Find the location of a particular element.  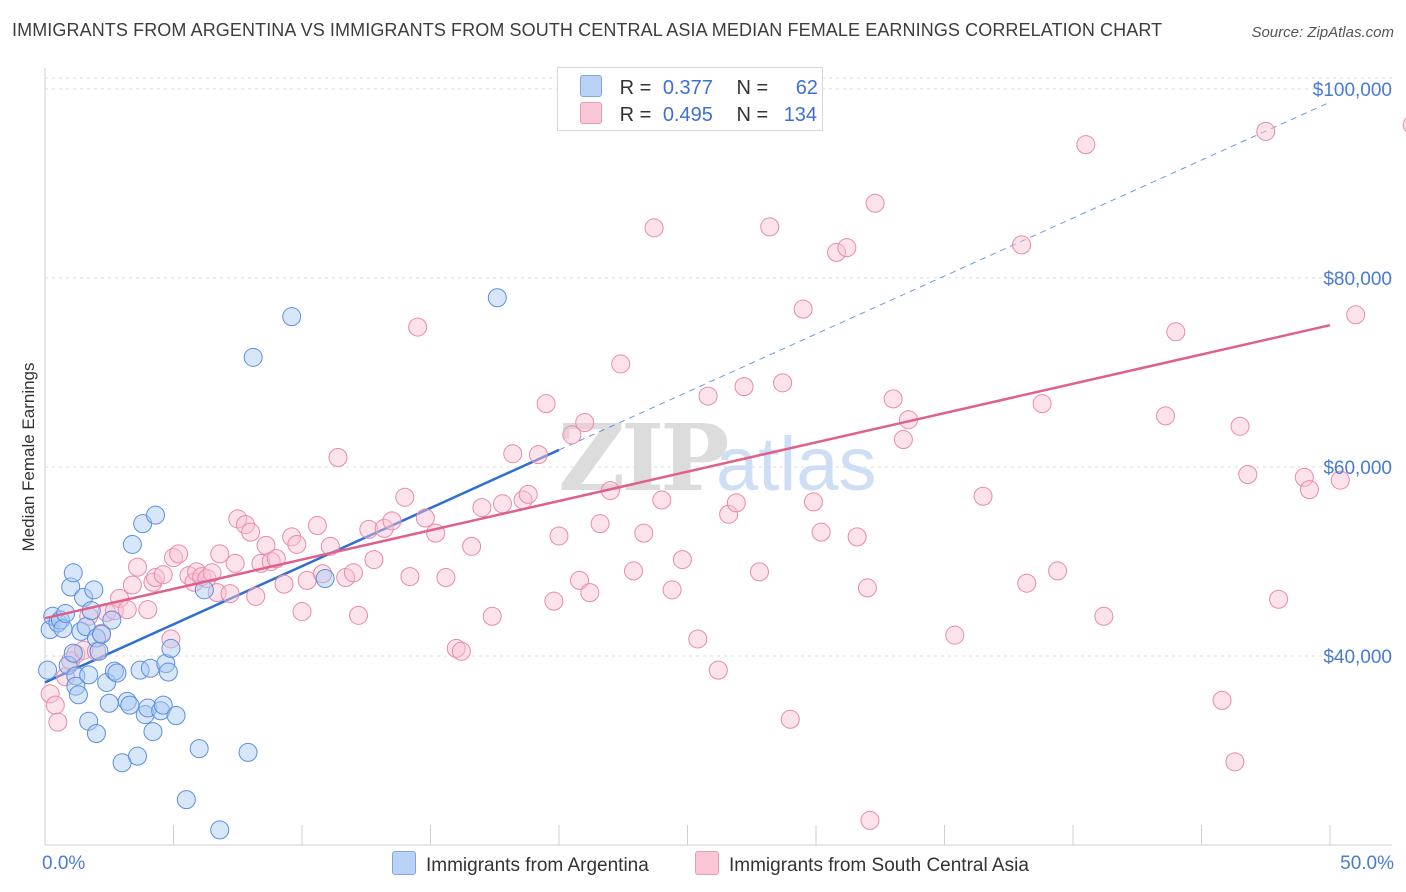

legend-row-south-central-asia: R = 0.495 N = 134 is located at coordinates (698, 114).